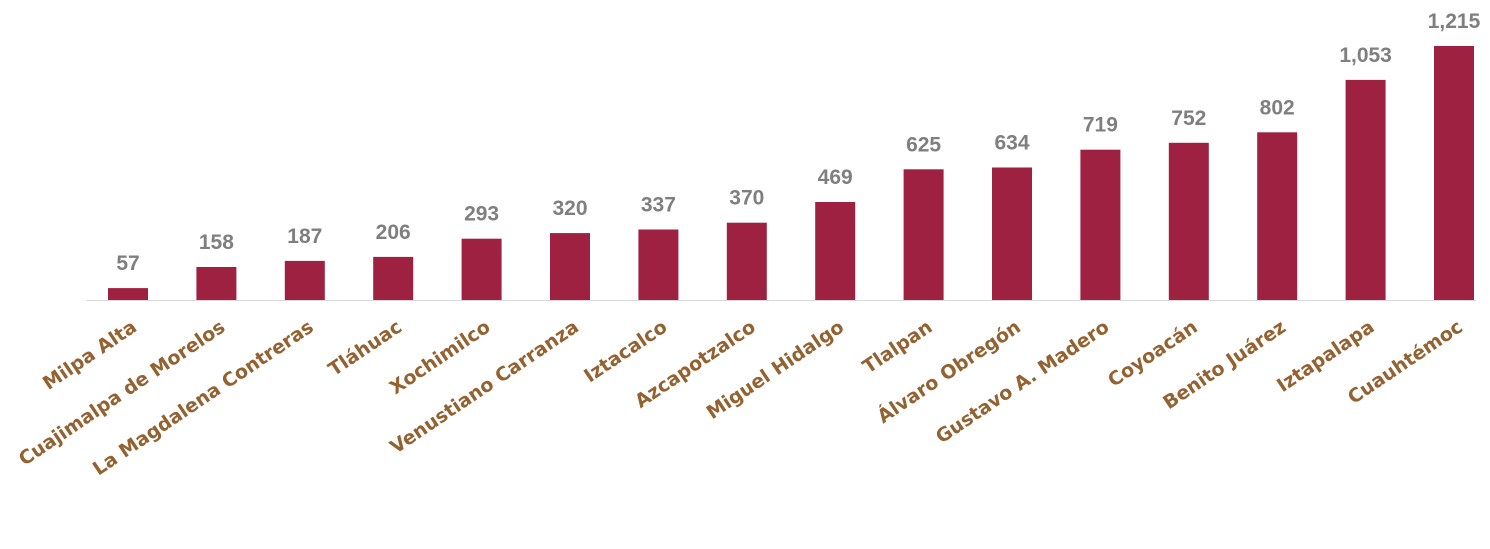 The width and height of the screenshot is (1490, 549). Describe the element at coordinates (658, 205) in the screenshot. I see `bar-value-label: 337` at that location.